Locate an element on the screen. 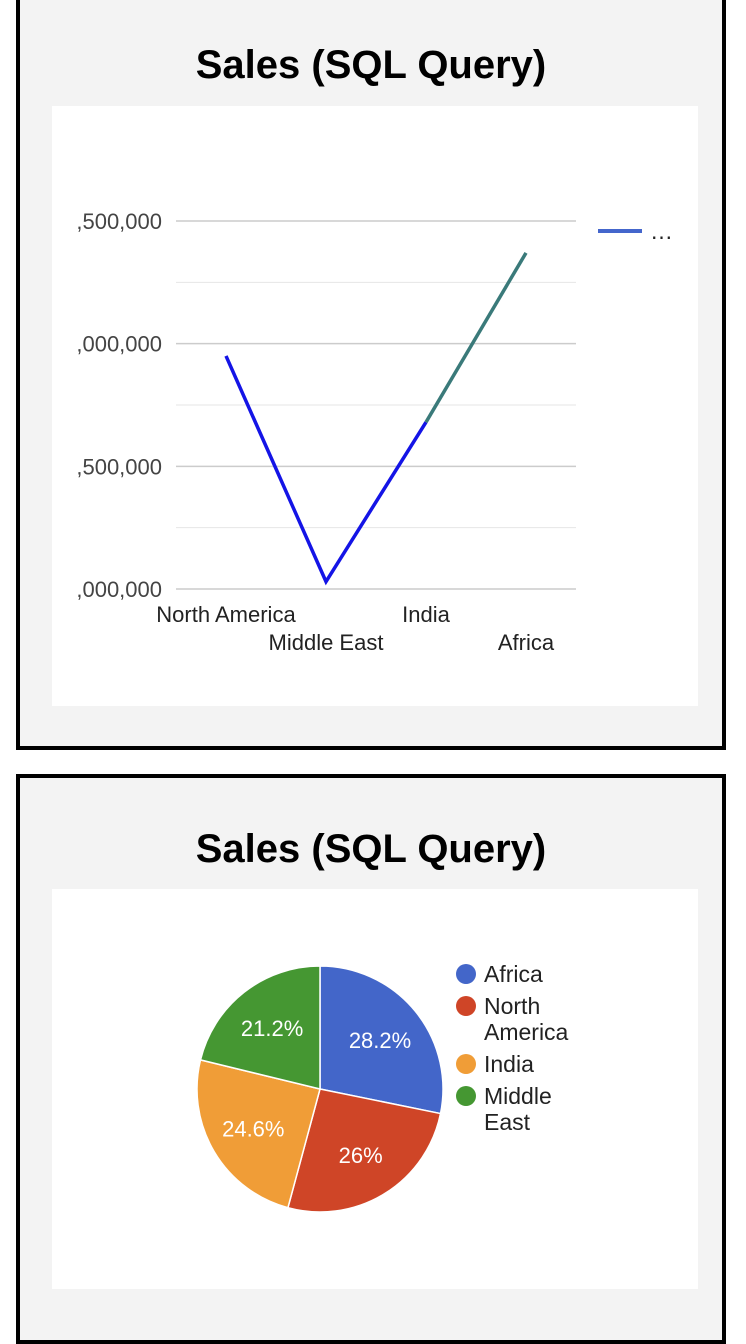 This screenshot has height=1344, width=746. series-line is located at coordinates (326, 470).